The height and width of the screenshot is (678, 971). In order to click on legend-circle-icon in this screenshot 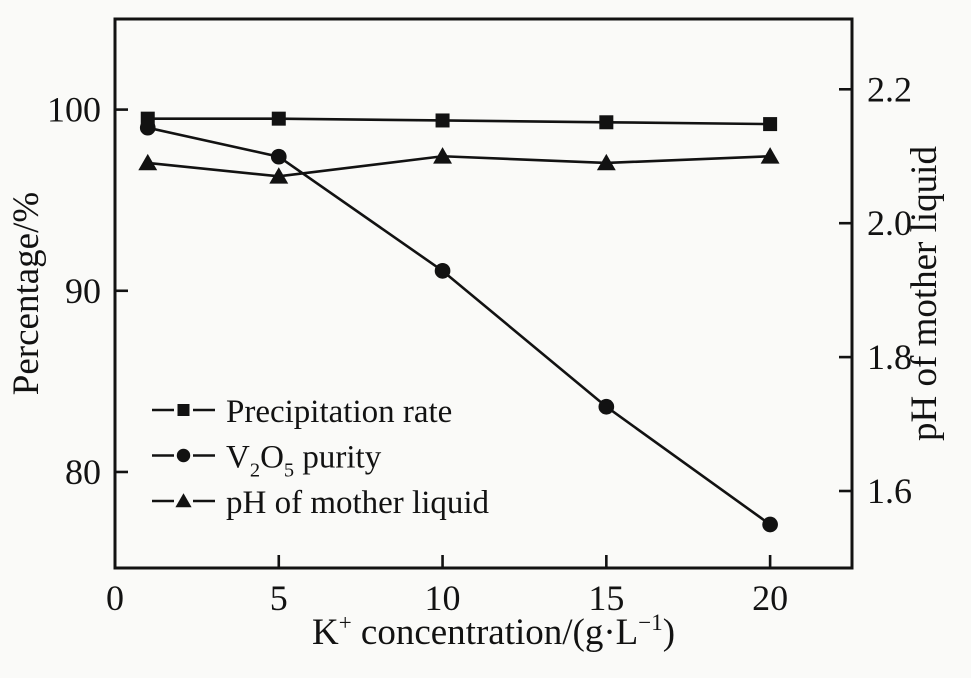, I will do `click(183, 455)`.